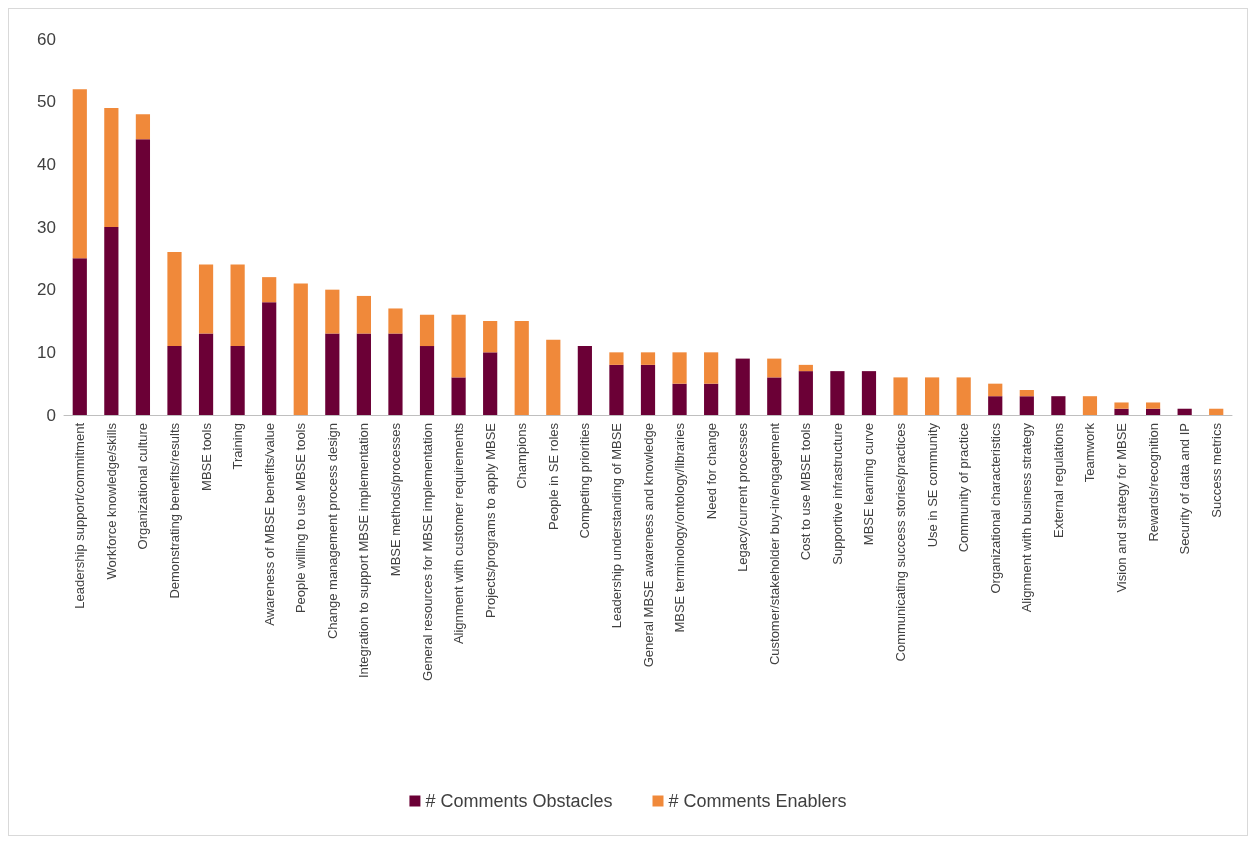 Image resolution: width=1260 pixels, height=847 pixels. I want to click on x-tick-label: Security of data and IP, so click(1185, 489).